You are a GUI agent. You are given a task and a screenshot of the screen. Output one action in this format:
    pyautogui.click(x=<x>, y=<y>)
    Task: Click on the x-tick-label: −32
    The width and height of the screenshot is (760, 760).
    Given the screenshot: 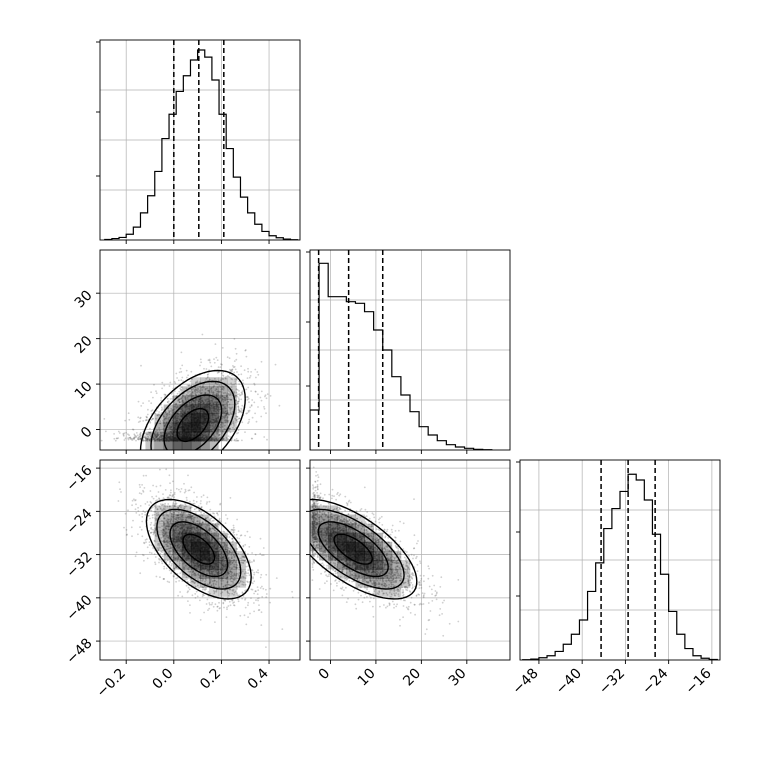 What is the action you would take?
    pyautogui.click(x=612, y=682)
    